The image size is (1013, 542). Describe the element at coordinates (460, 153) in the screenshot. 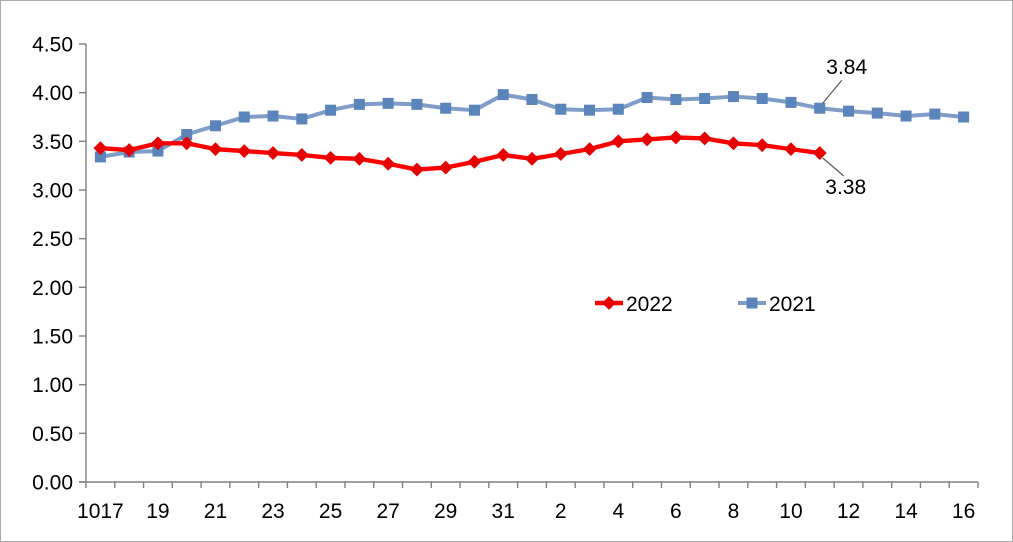

I see `series-2022-line` at that location.